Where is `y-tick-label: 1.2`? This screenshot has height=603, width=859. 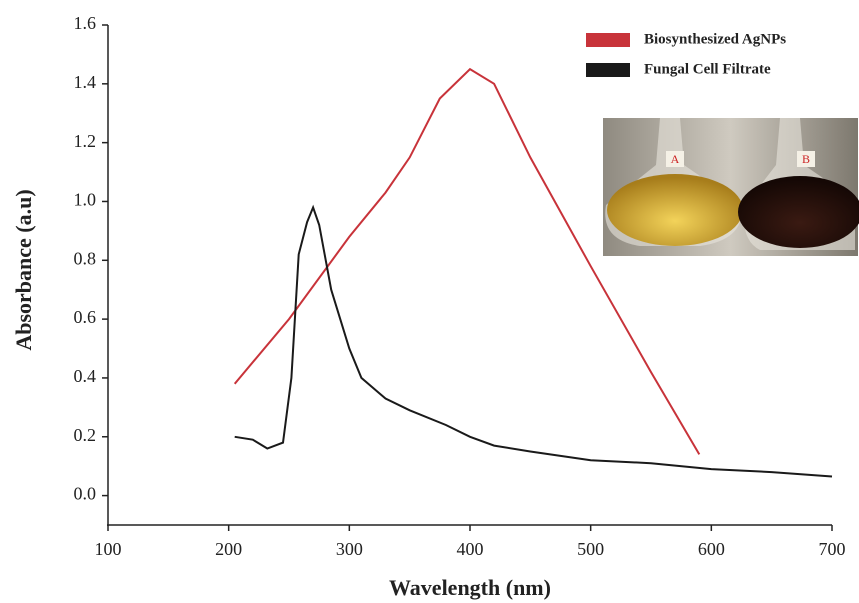
y-tick-label: 1.2 is located at coordinates (85, 141).